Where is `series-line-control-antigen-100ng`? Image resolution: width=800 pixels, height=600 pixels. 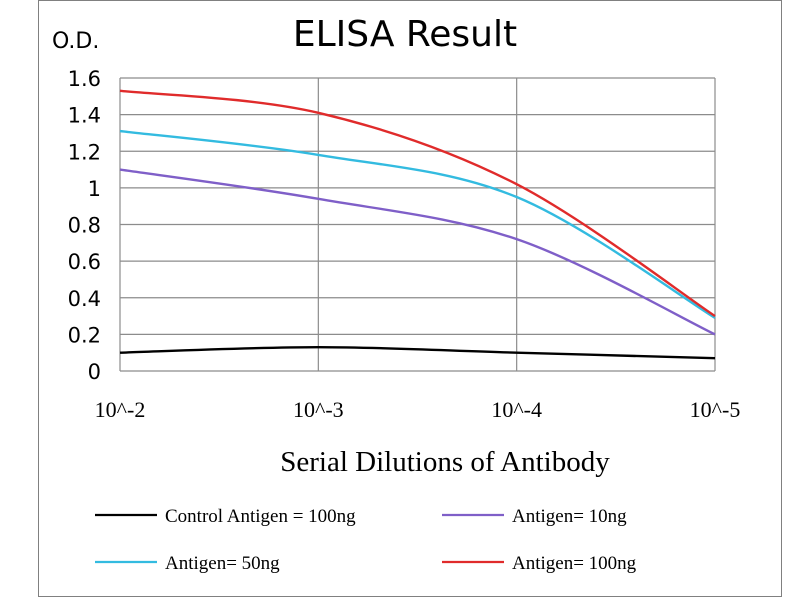 series-line-control-antigen-100ng is located at coordinates (417, 352).